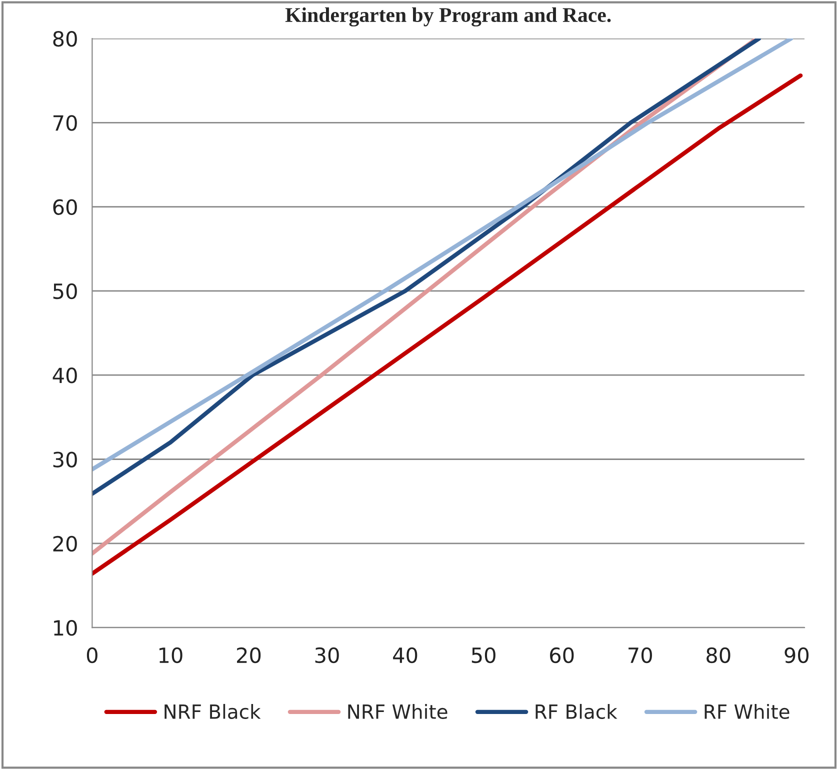  What do you see at coordinates (484, 655) in the screenshot?
I see `x-tick-label: 50` at bounding box center [484, 655].